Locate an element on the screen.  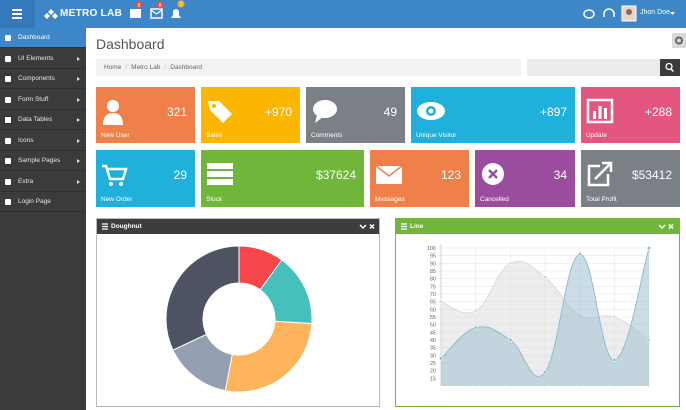
stat-tile: +288 Update is located at coordinates (630, 115).